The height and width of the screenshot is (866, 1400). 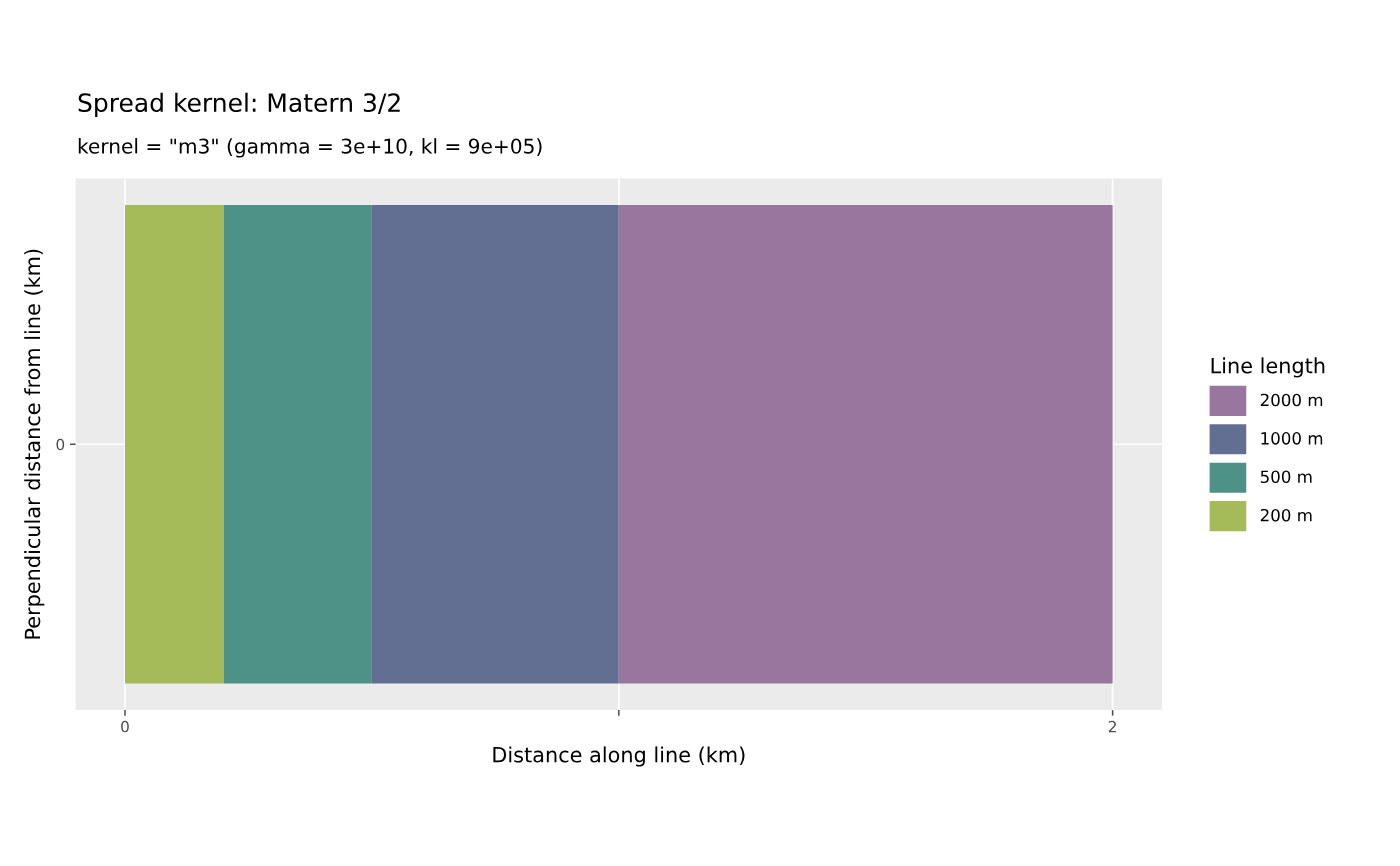 What do you see at coordinates (34, 444) in the screenshot?
I see `y-axis-title: Perpendicular distance from line (km)` at bounding box center [34, 444].